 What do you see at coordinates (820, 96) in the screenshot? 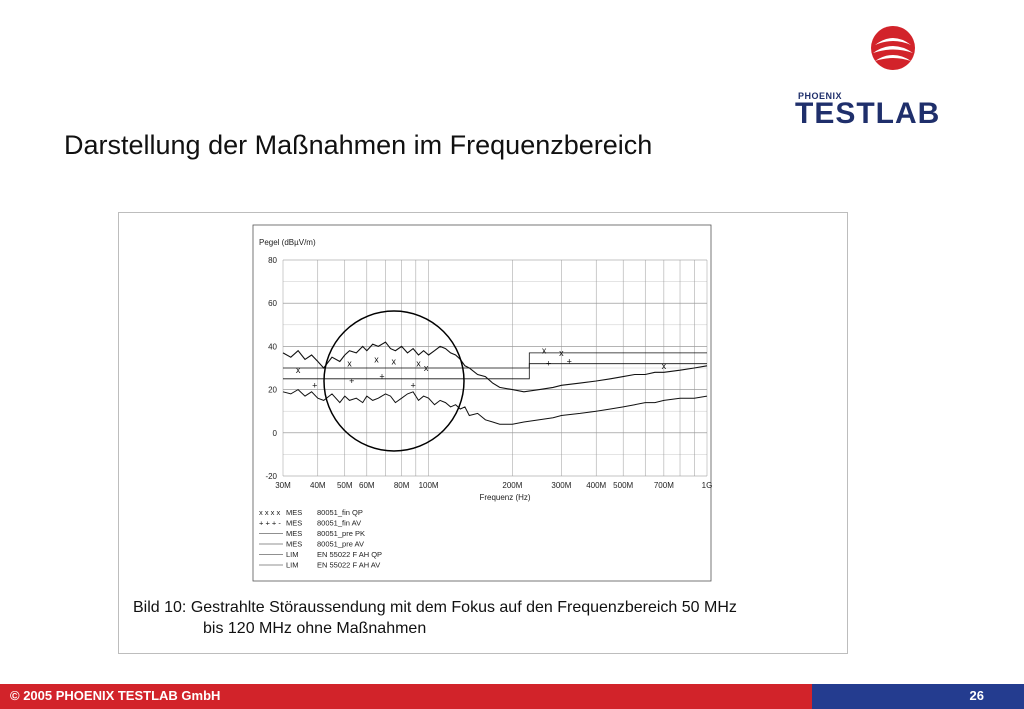
I see `logo-phoenix-text: PHOENIX` at bounding box center [820, 96].